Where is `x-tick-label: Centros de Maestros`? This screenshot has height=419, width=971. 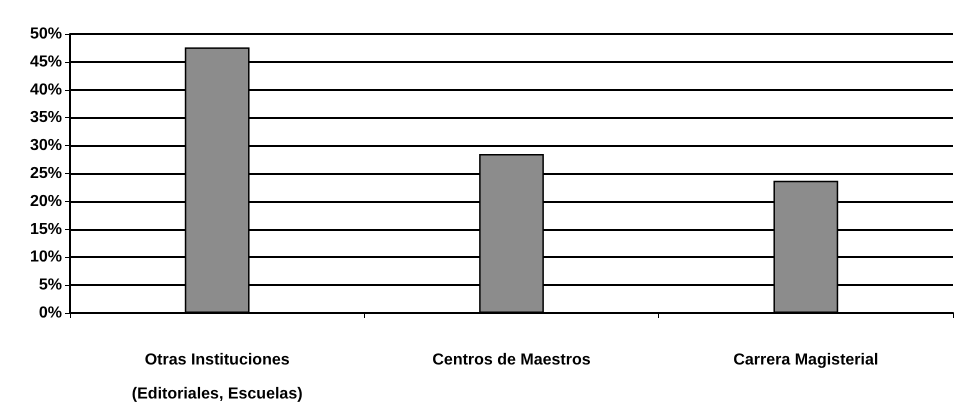
x-tick-label: Centros de Maestros is located at coordinates (511, 360).